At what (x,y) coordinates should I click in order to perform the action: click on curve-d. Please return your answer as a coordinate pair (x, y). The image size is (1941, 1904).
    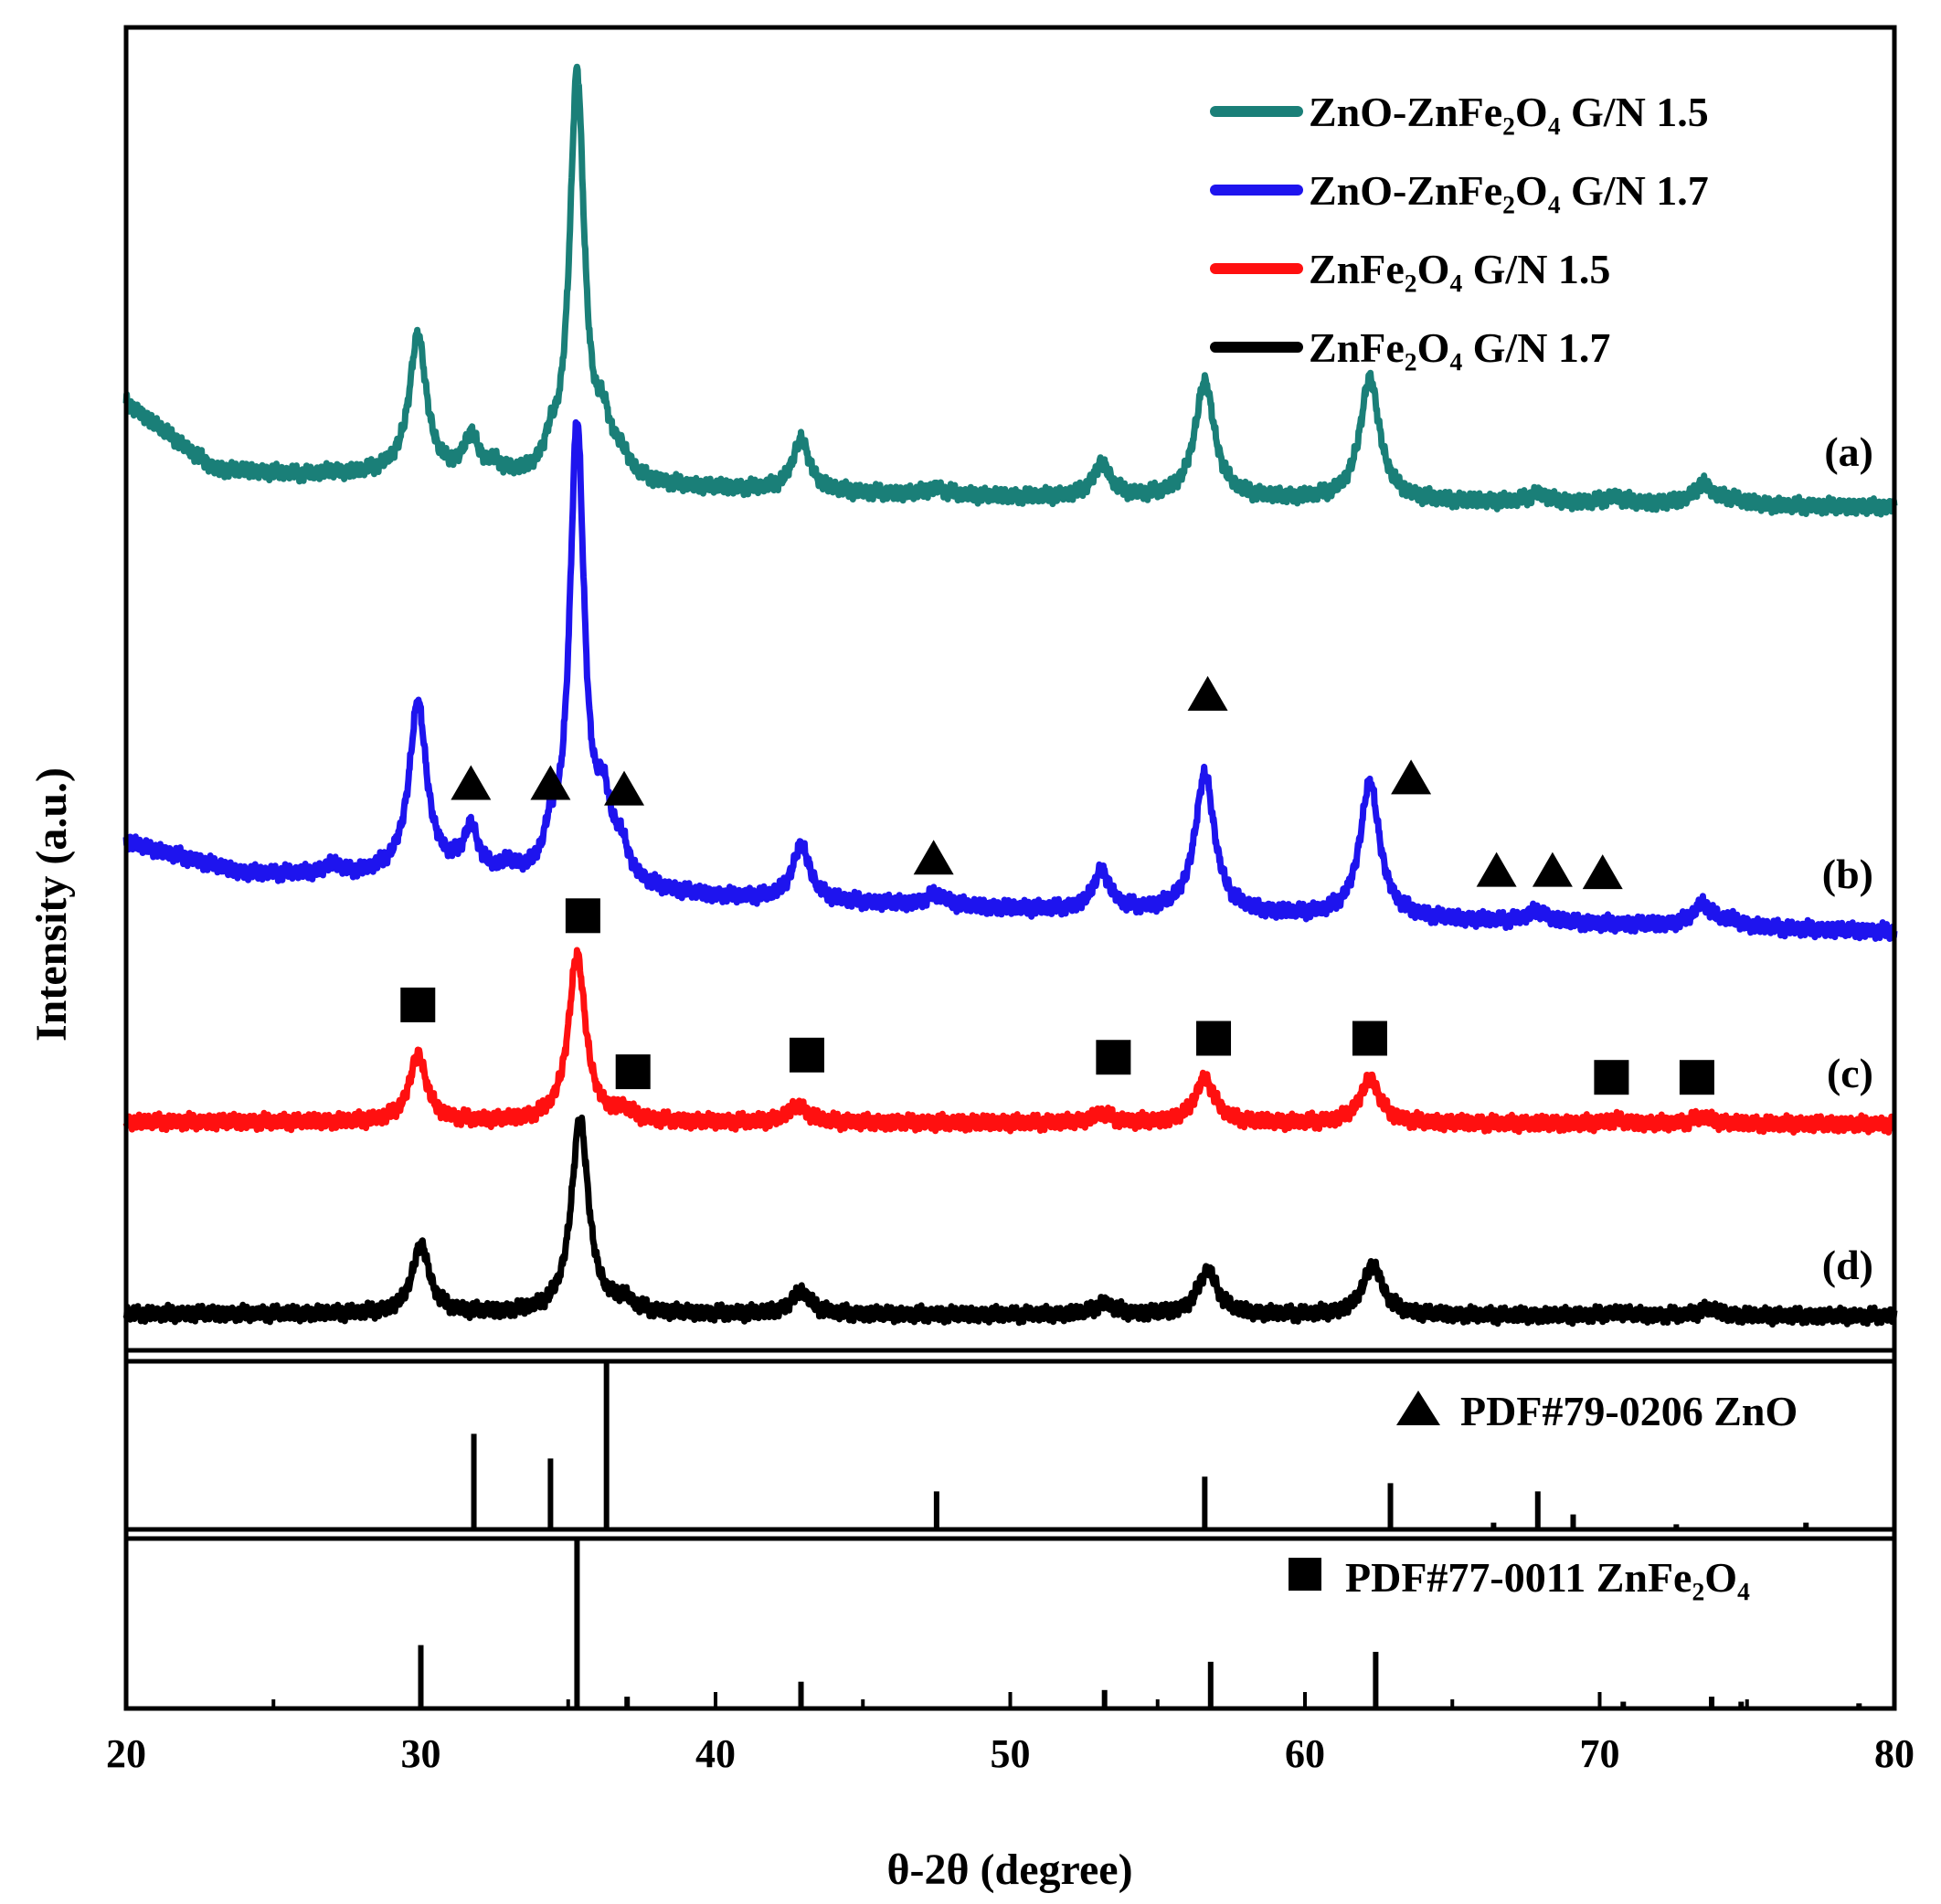
    Looking at the image, I should click on (1010, 1221).